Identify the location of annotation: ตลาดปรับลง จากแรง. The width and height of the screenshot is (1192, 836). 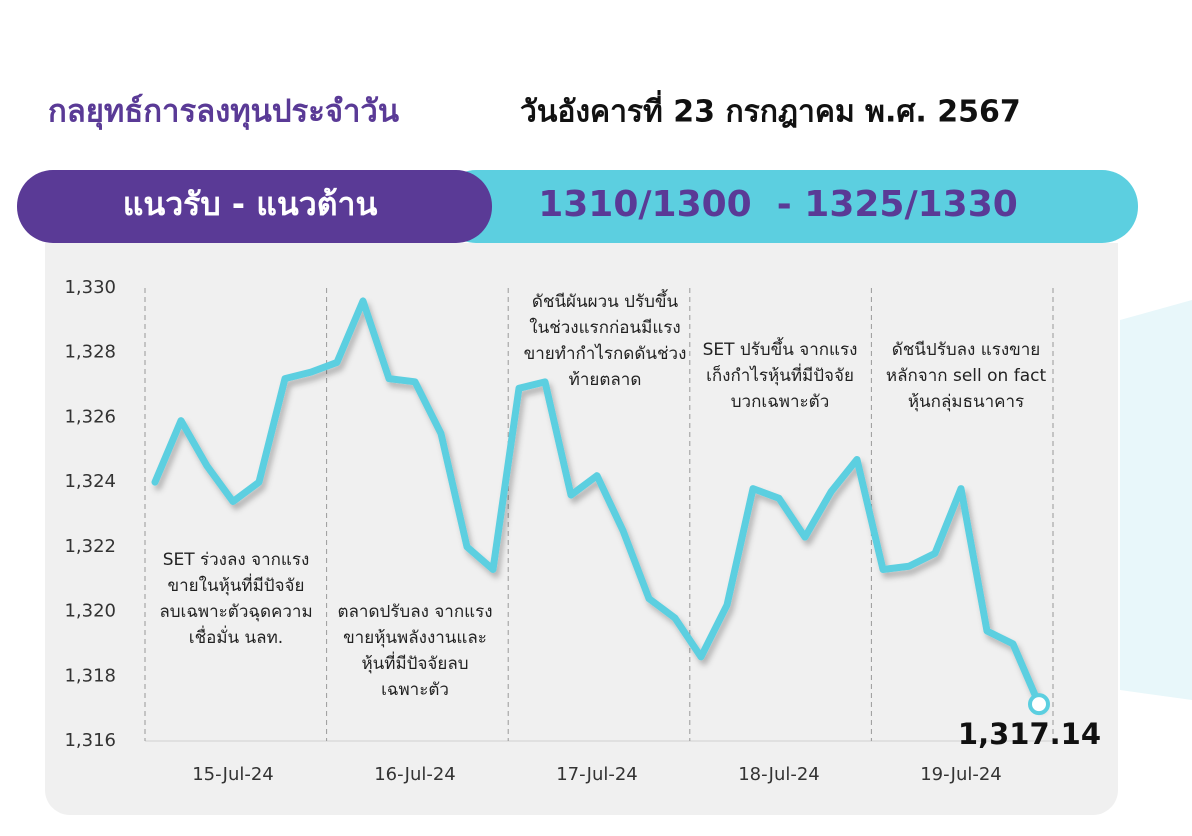
(414, 612).